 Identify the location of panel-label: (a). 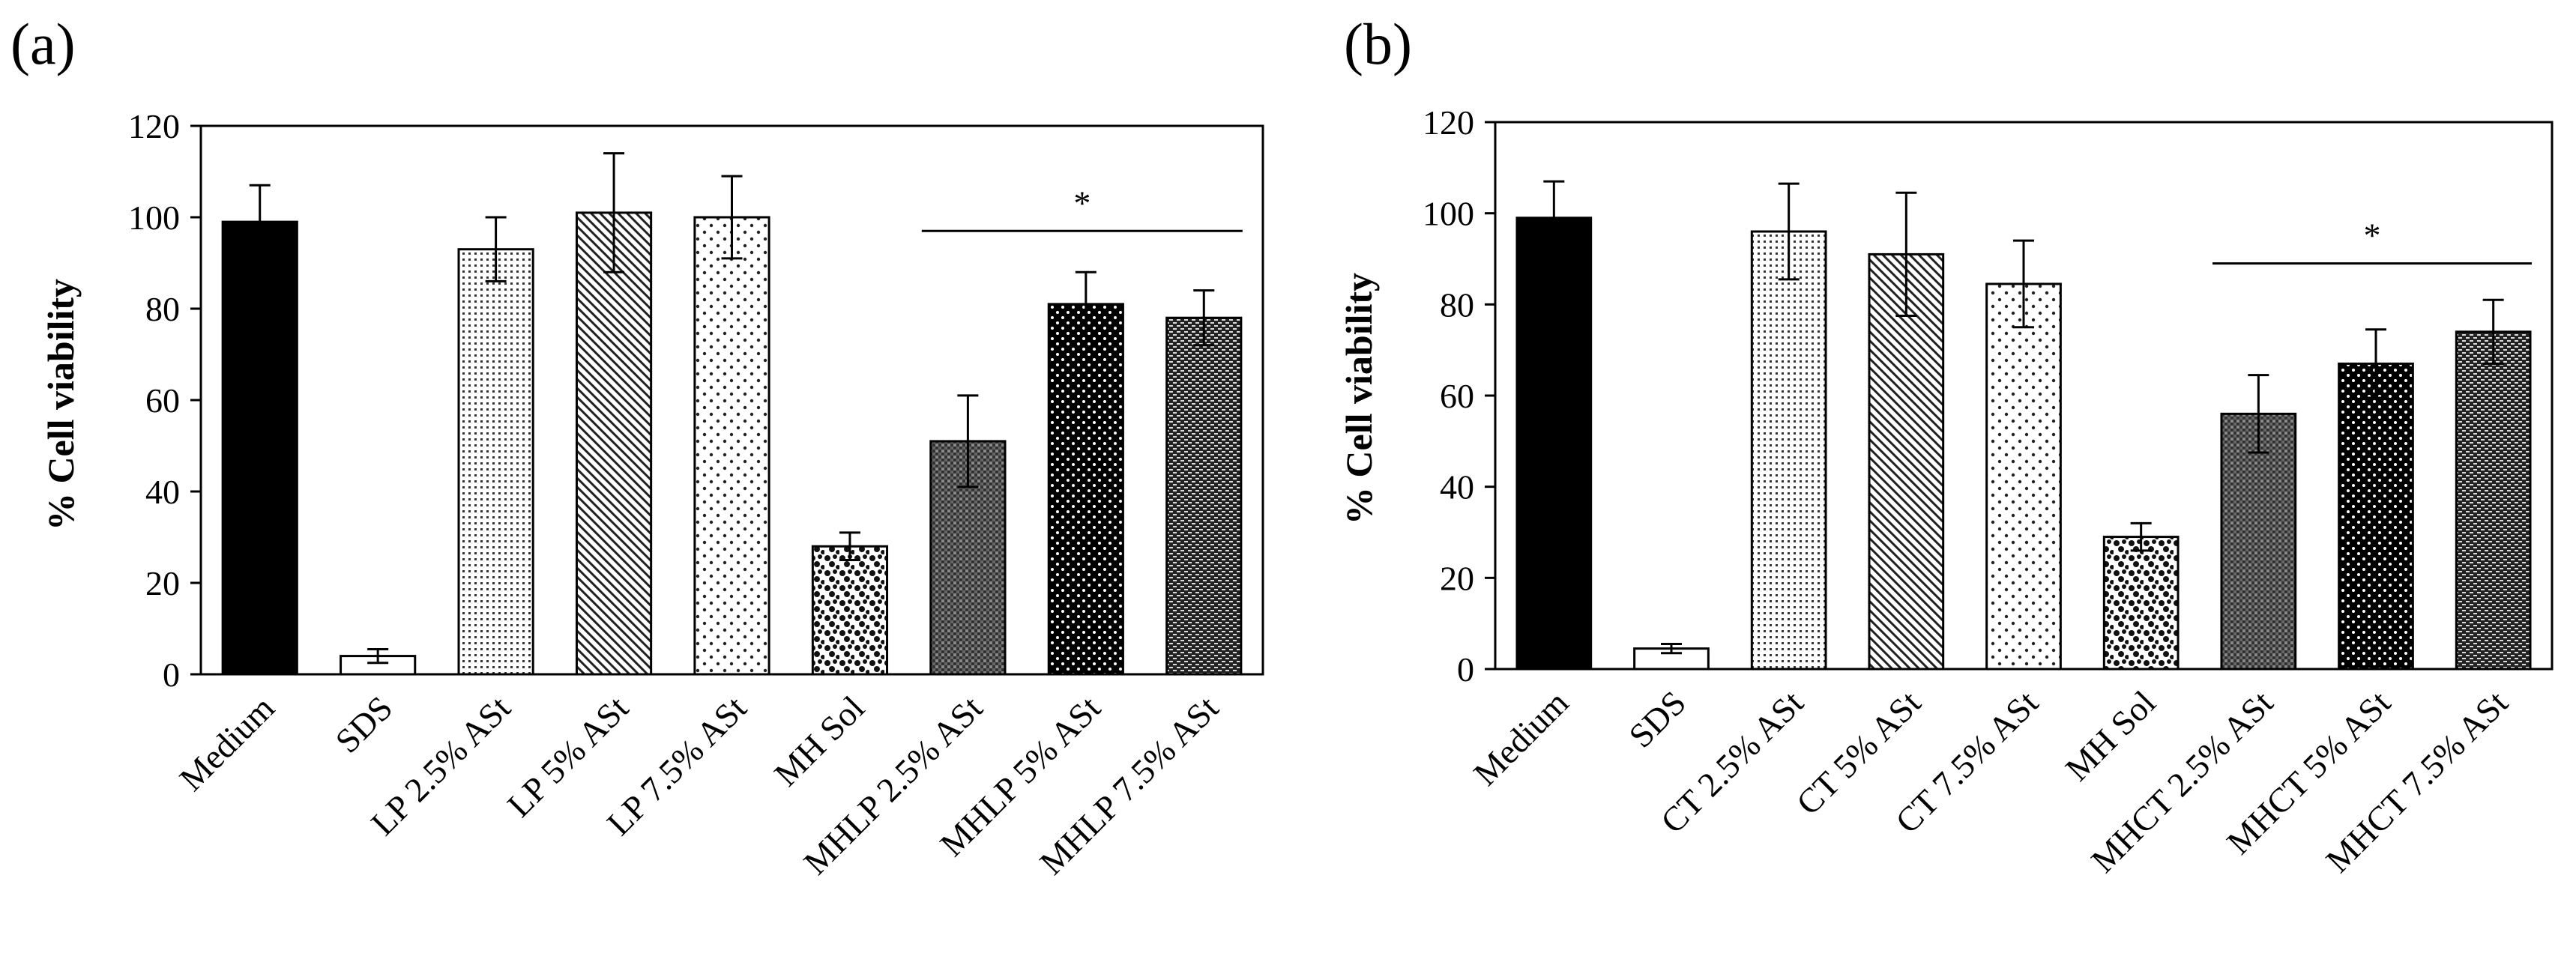
(43, 43).